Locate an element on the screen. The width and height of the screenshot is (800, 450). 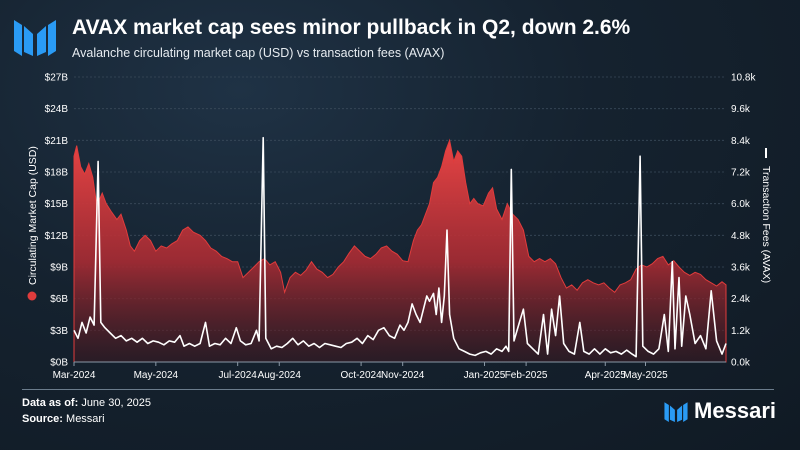
data-as-of: Data as of: June 30, 2025 is located at coordinates (86, 403).